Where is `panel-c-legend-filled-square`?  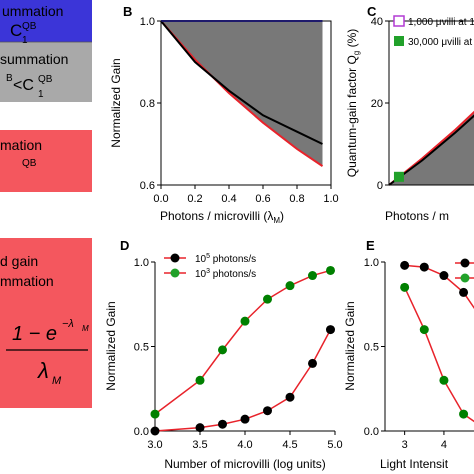
panel-c-legend-filled-square is located at coordinates (399, 41).